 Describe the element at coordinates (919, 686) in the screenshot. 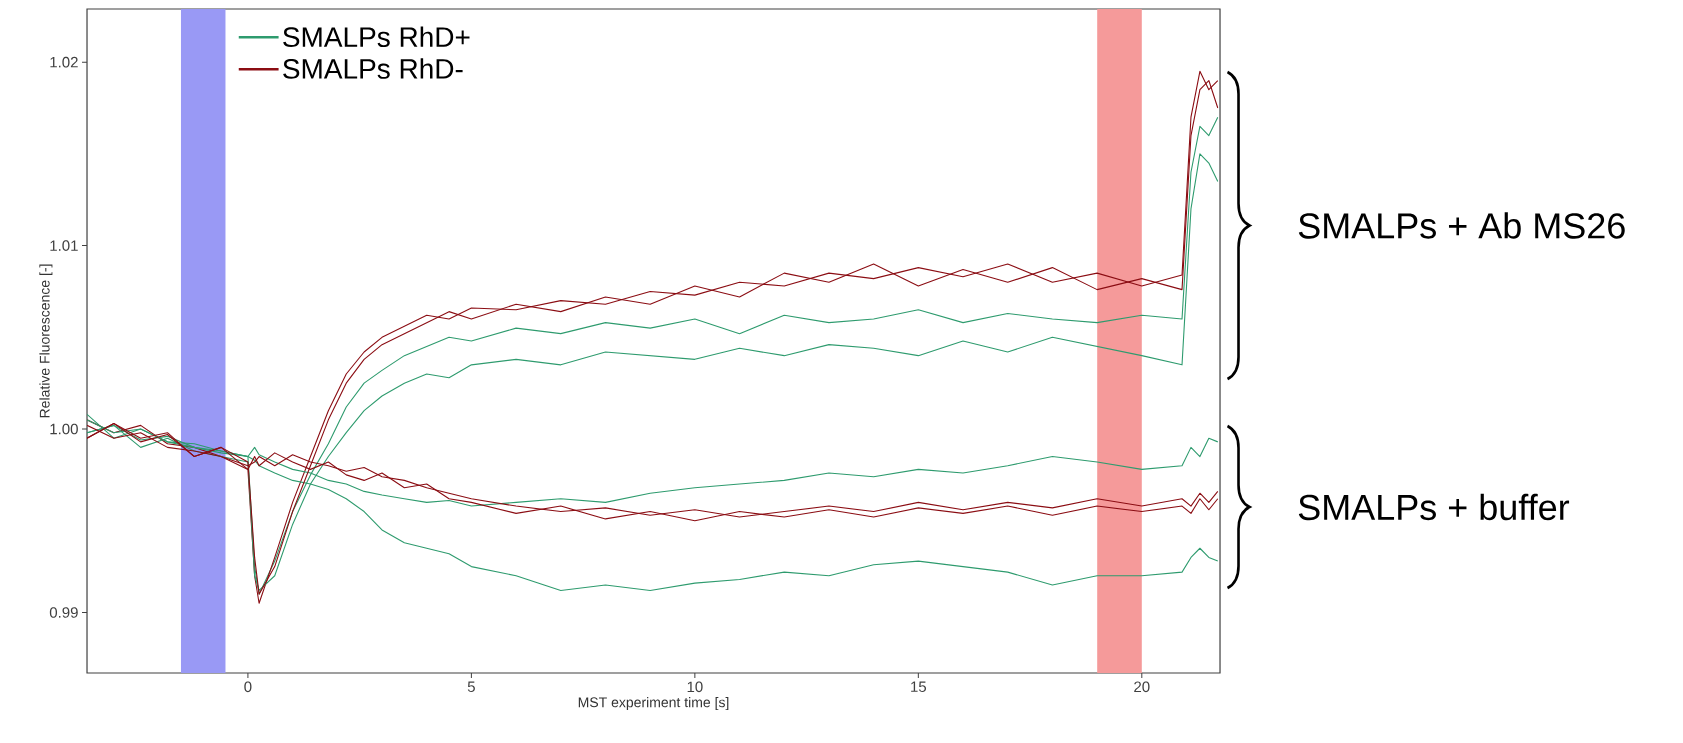

I see `x-tick-label: 15` at that location.